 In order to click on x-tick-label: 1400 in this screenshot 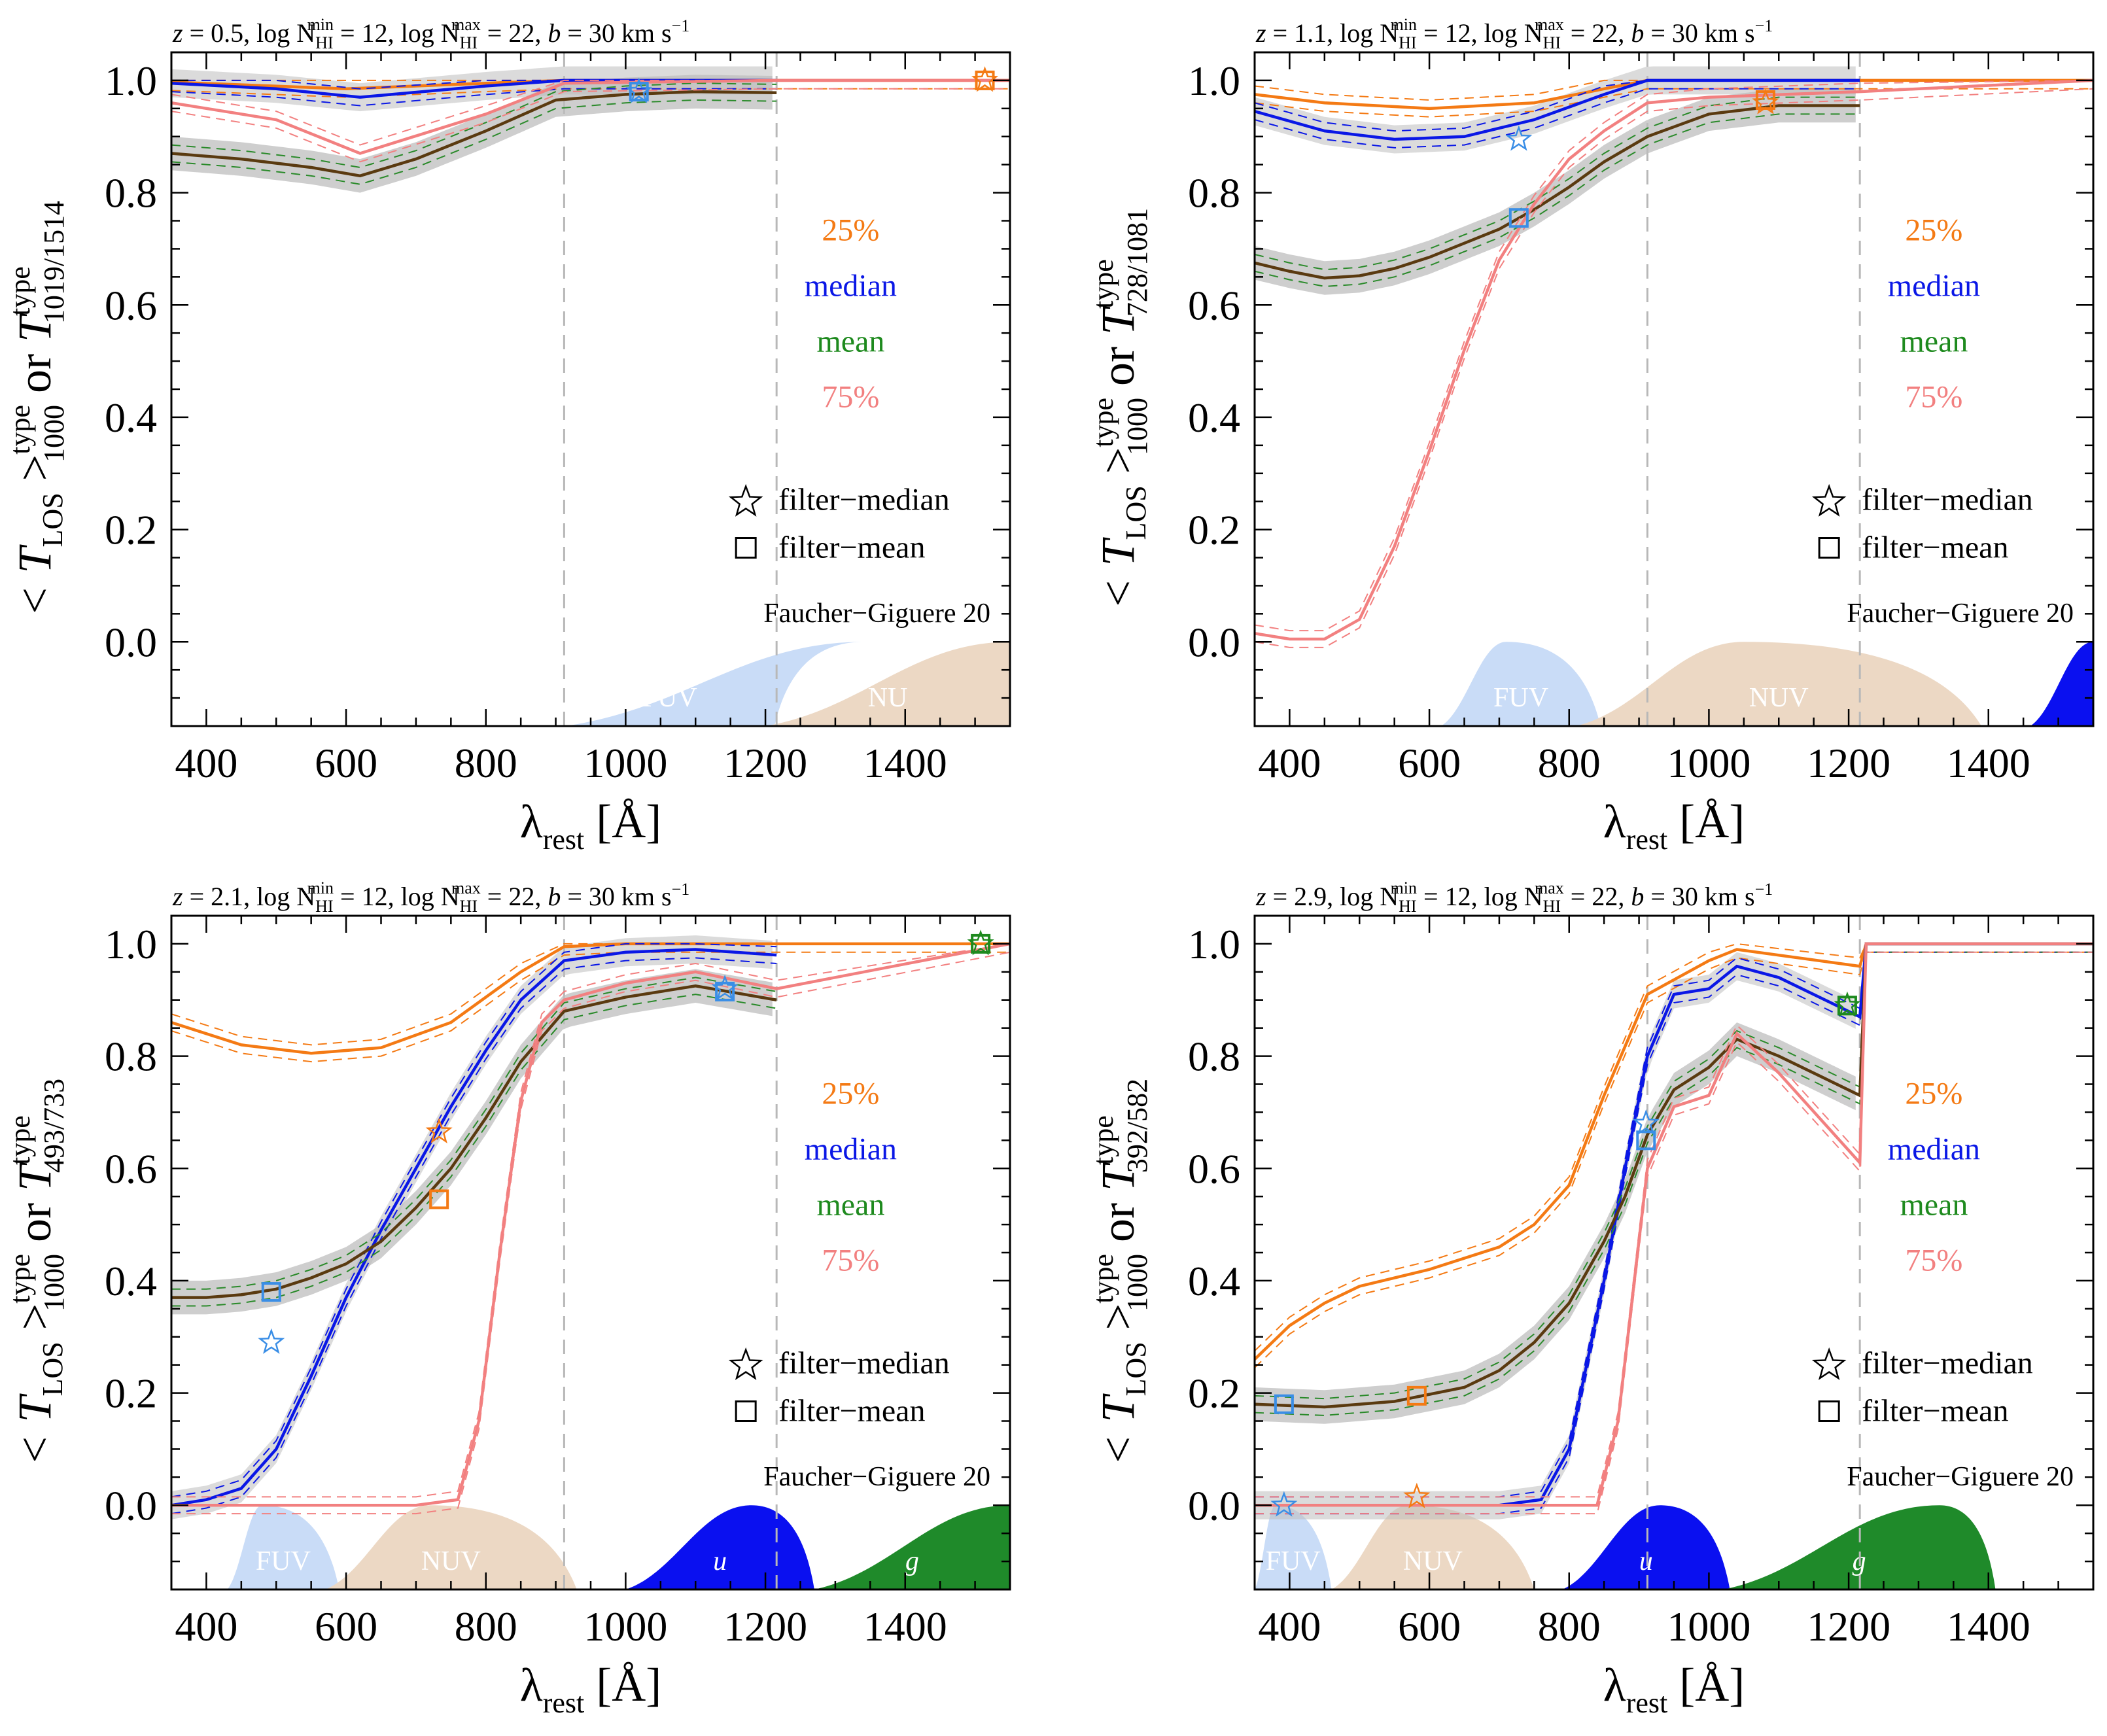, I will do `click(905, 1626)`.